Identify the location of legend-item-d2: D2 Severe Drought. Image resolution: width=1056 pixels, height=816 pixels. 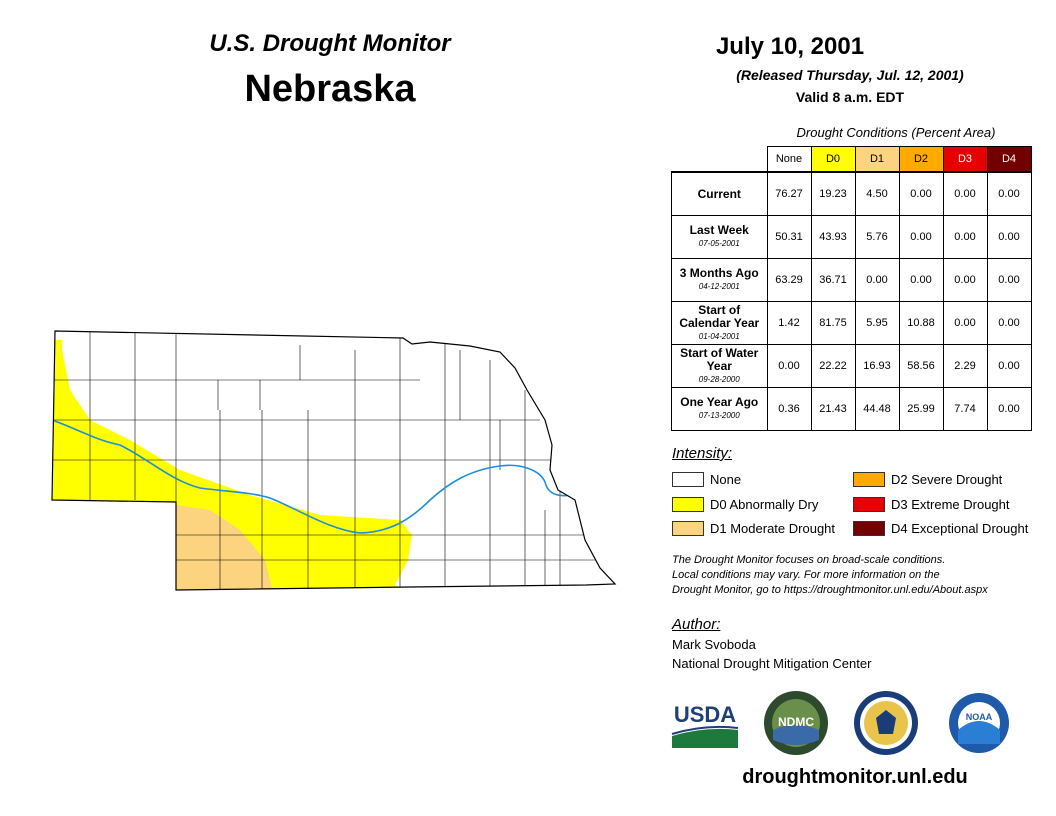
(927, 479).